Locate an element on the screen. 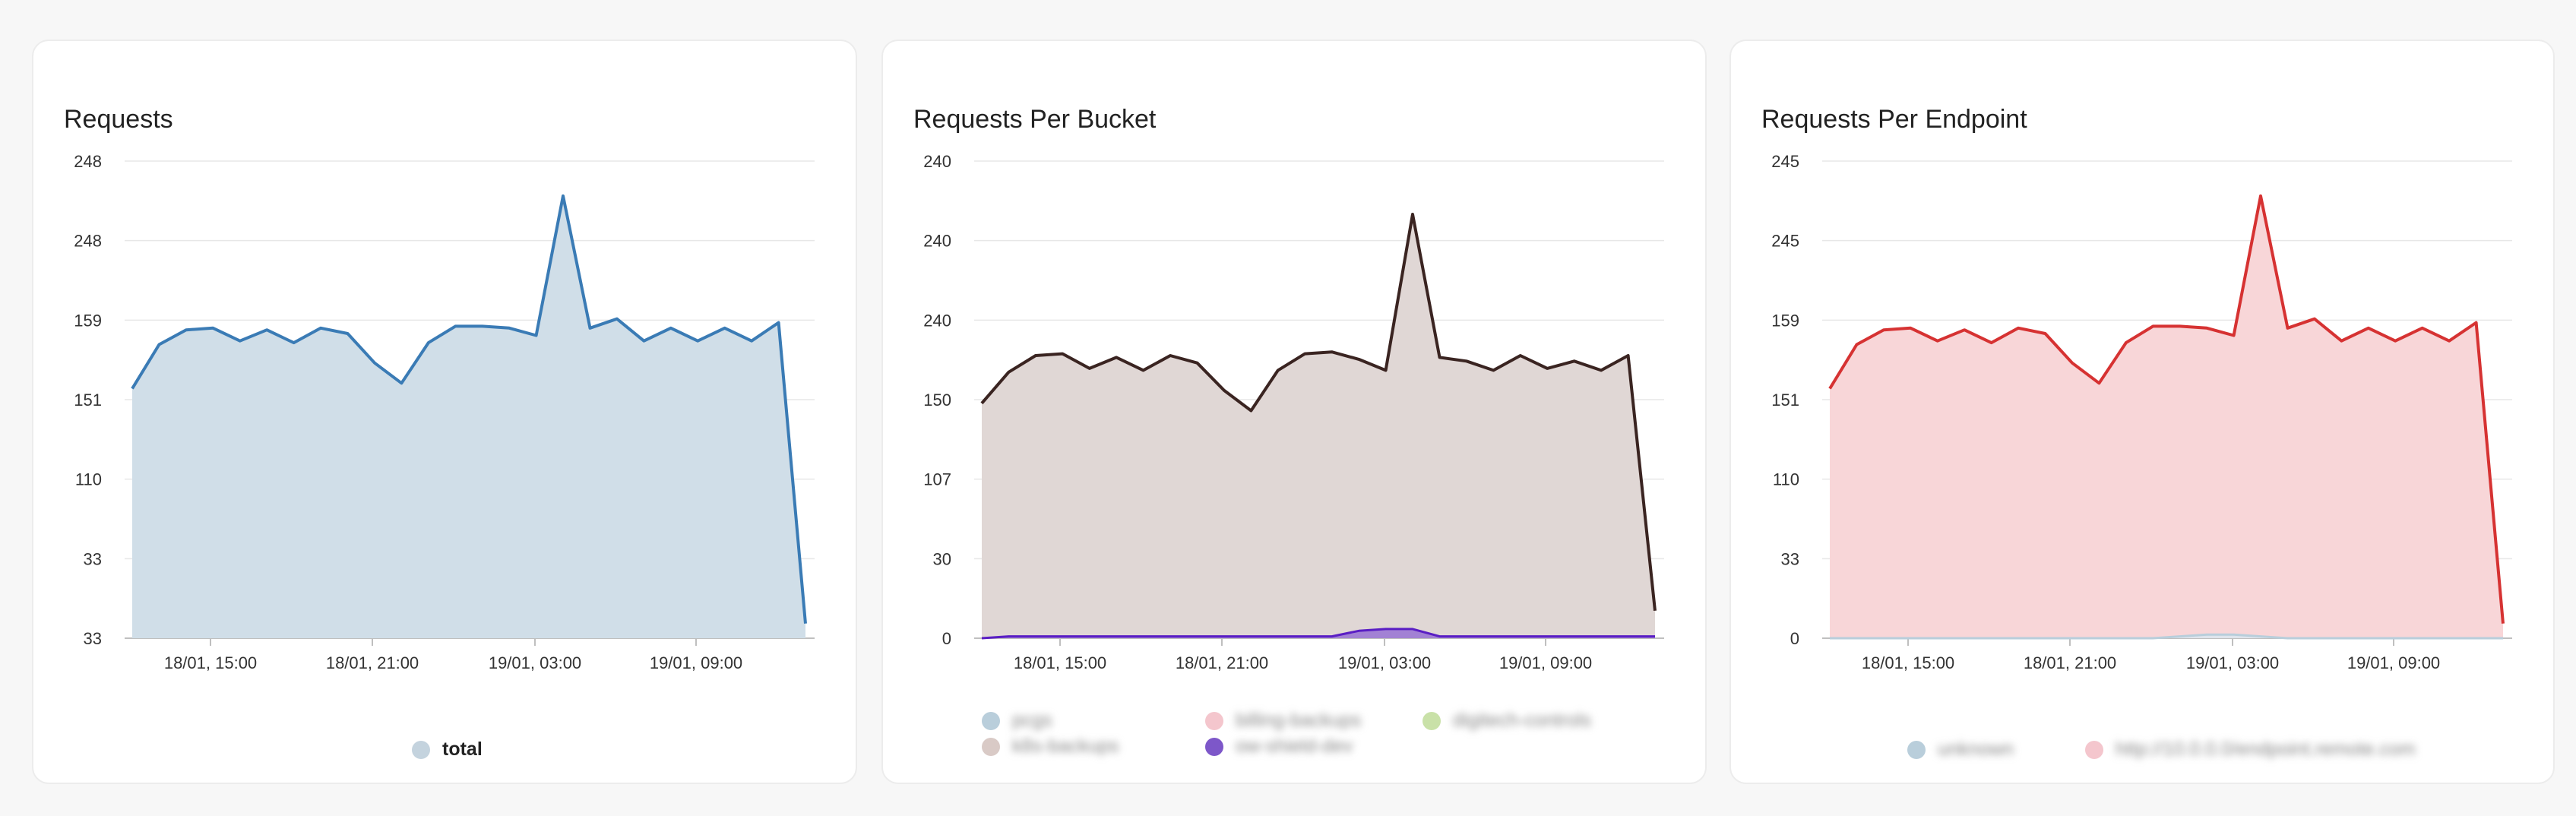  y-tick-label: 30 is located at coordinates (942, 558).